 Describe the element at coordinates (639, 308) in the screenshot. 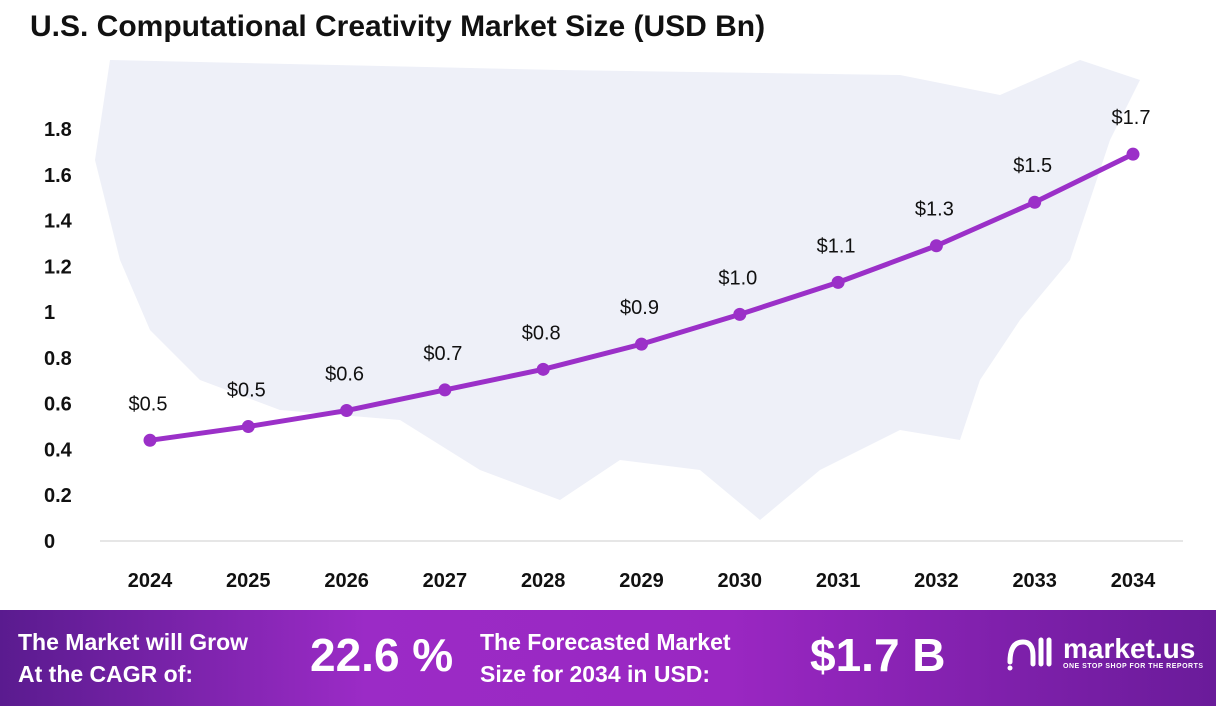

I see `data-label: $0.9` at that location.